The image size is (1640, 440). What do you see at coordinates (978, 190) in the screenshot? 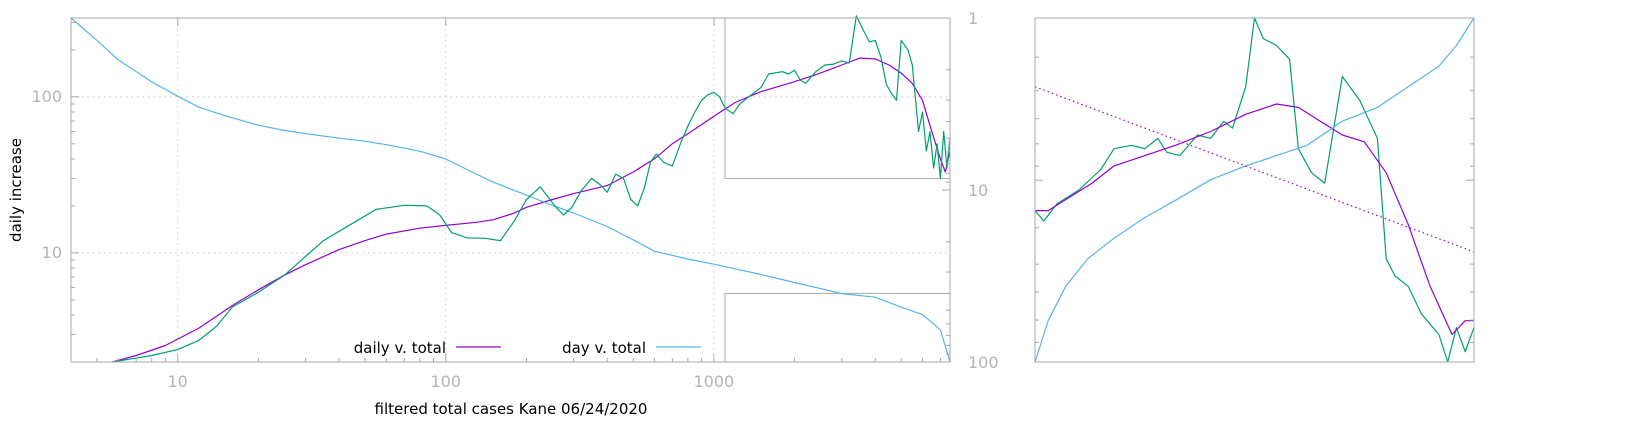
I see `y2-tick-label: 10` at bounding box center [978, 190].